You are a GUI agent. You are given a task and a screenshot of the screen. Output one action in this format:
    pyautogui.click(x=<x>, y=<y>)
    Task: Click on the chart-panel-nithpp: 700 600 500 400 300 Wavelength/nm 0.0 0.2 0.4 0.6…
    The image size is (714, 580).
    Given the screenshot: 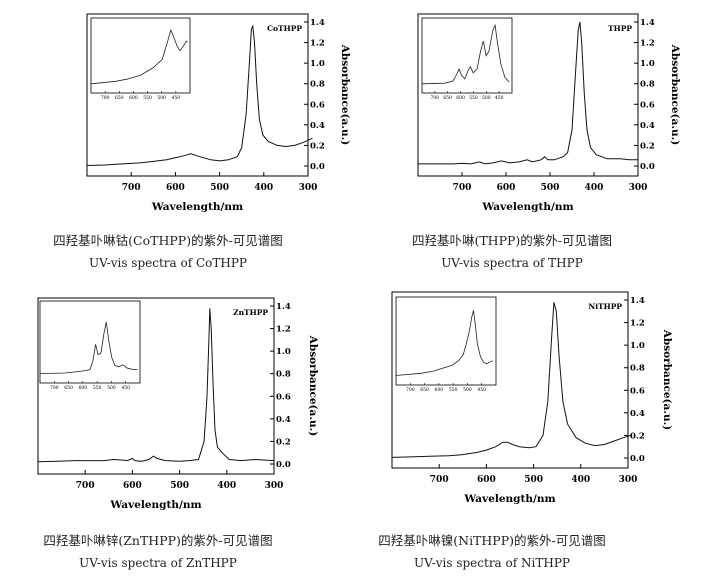 What is the action you would take?
    pyautogui.click(x=532, y=398)
    